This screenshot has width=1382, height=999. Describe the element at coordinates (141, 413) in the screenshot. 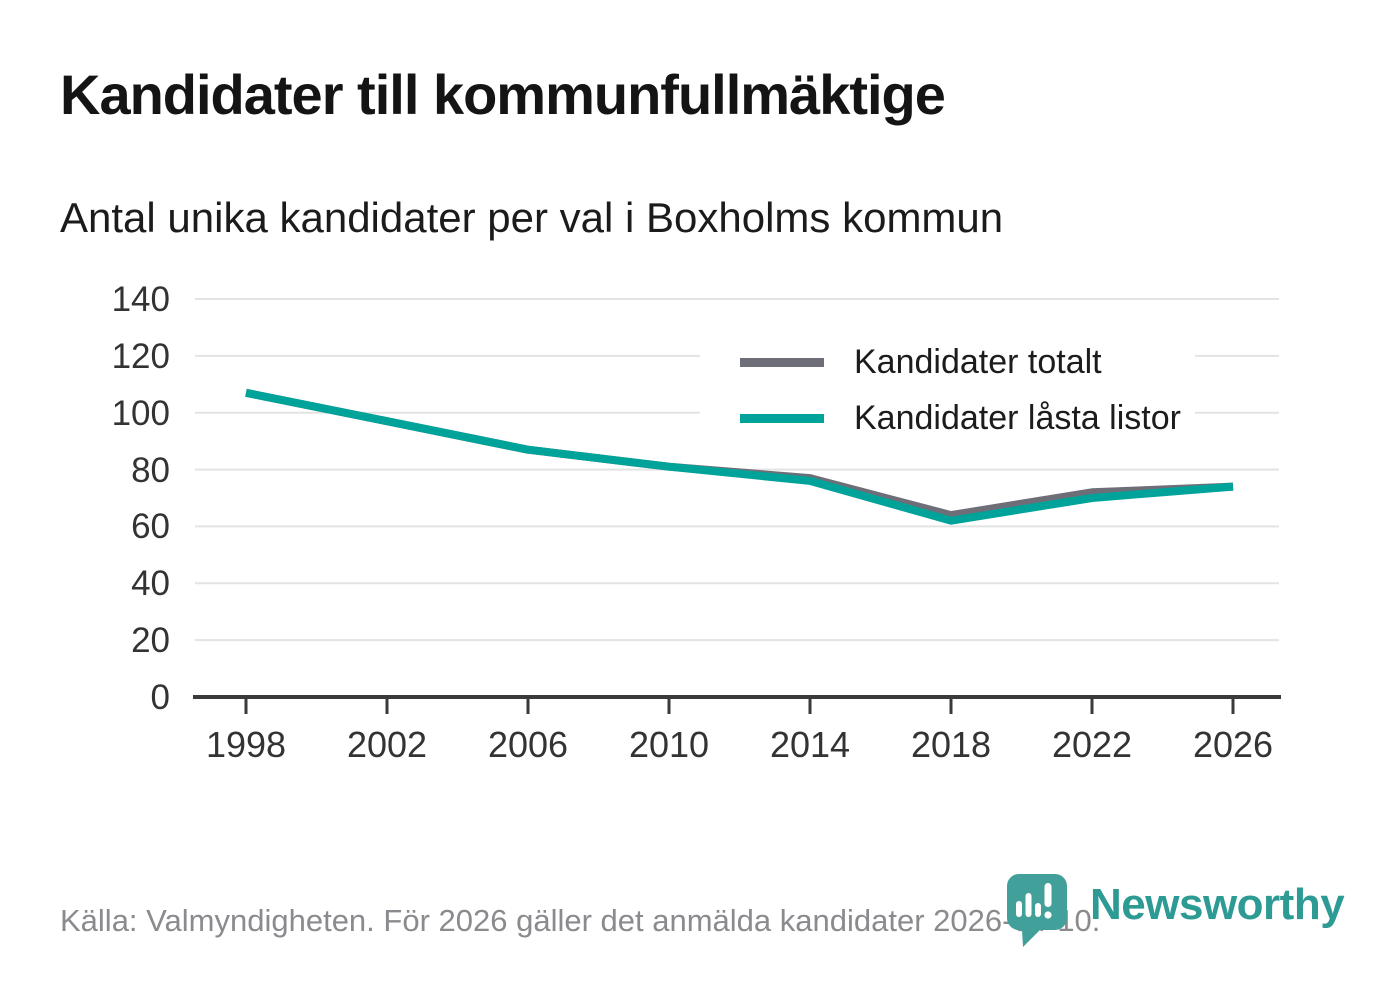

I see `y-tick-label: 100` at that location.